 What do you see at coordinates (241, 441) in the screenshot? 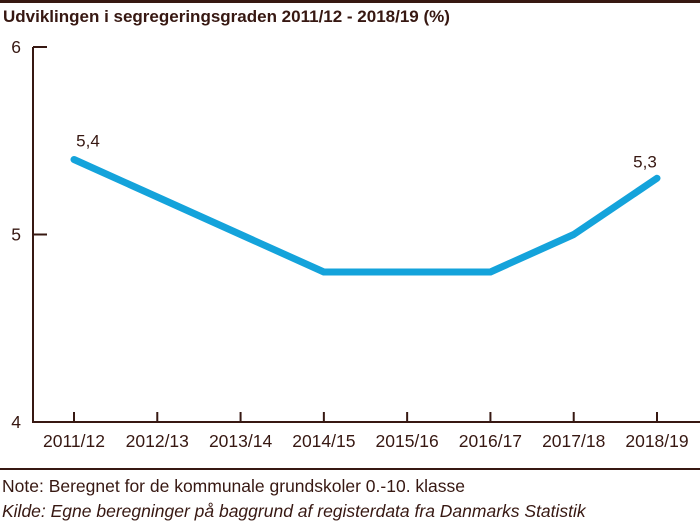
I see `x-tick-label: 2013/14` at bounding box center [241, 441].